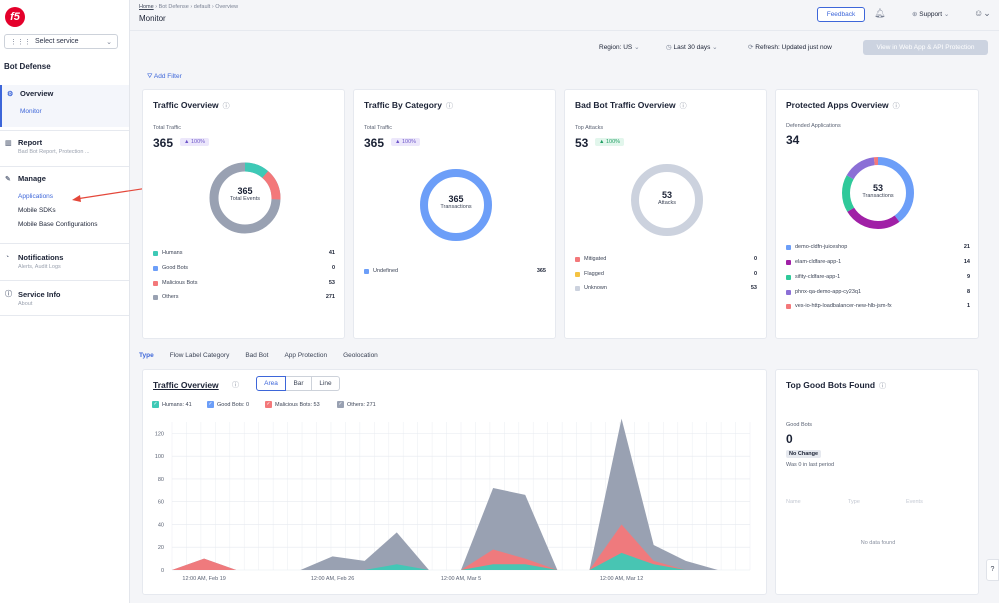 The image size is (999, 603). What do you see at coordinates (161, 503) in the screenshot?
I see `y-tick-label: 60` at bounding box center [161, 503].